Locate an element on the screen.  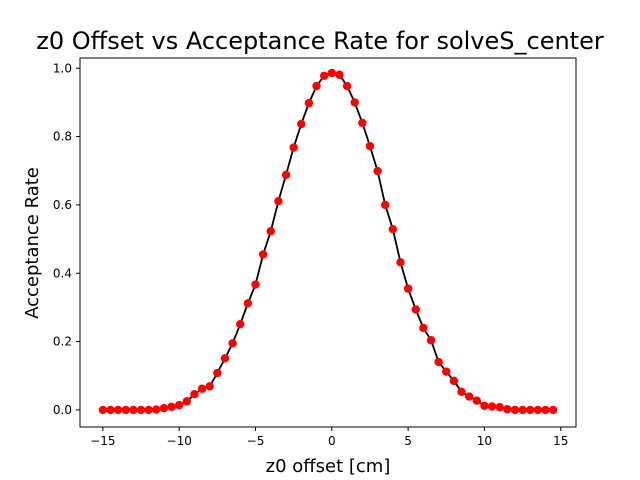
y-tick-label: 0.8 is located at coordinates (62, 137).